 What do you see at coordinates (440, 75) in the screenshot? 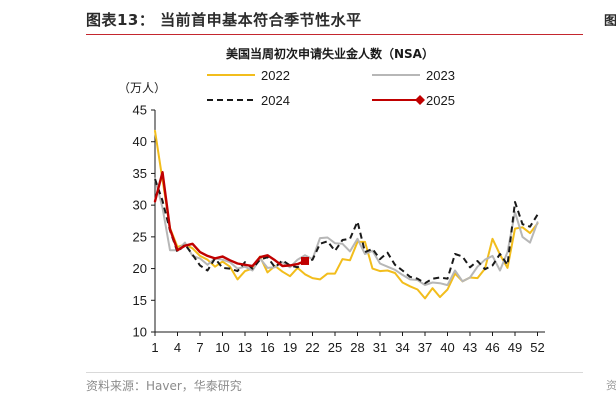
I see `legend-label-2023: 2023` at bounding box center [440, 75].